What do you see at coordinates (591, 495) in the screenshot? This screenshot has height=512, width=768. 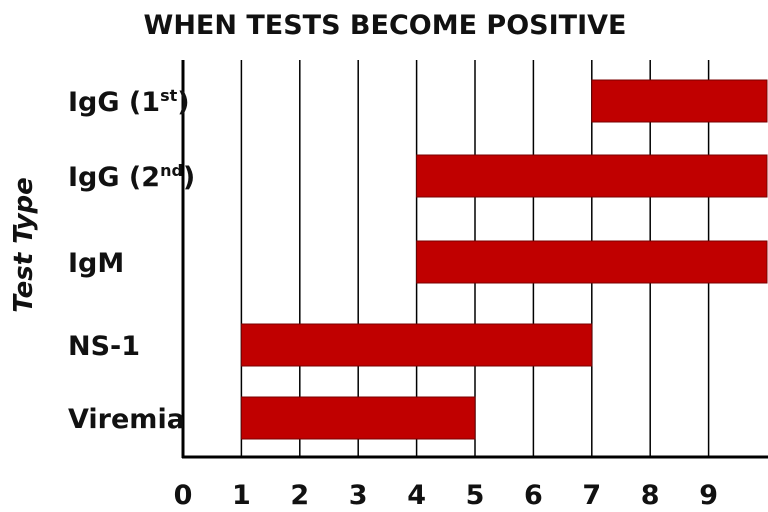 I see `x-tick-label: 7` at bounding box center [591, 495].